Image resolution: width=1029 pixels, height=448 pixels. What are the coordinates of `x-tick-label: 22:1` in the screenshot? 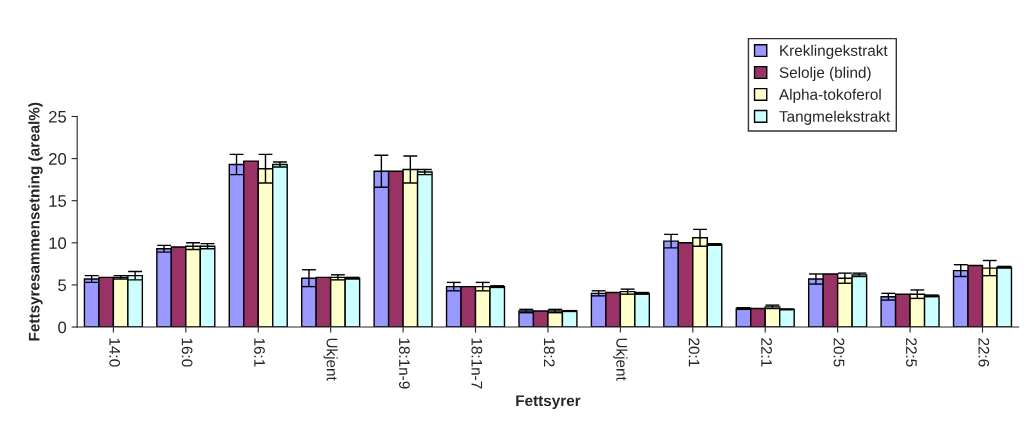 It's located at (766, 352).